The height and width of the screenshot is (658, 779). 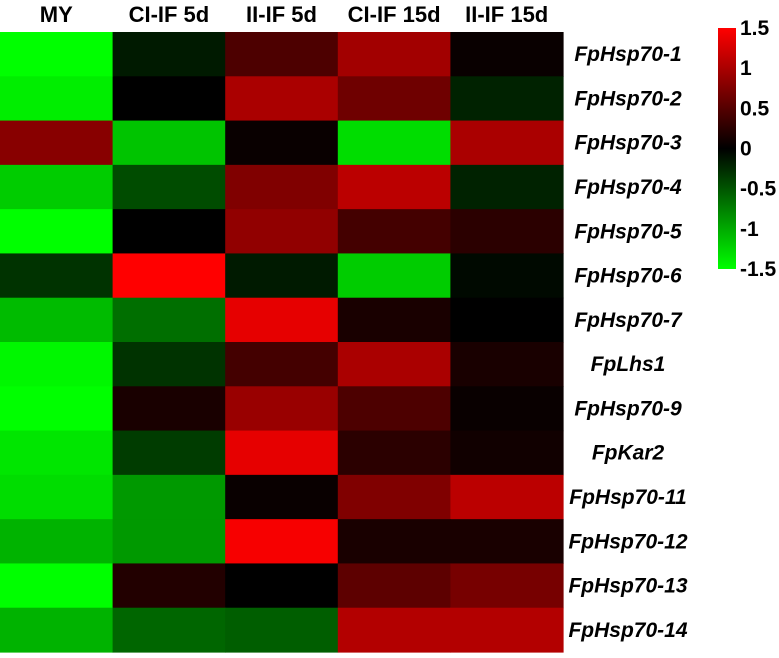 What do you see at coordinates (758, 269) in the screenshot?
I see `color-scale-tick-label: -1.5` at bounding box center [758, 269].